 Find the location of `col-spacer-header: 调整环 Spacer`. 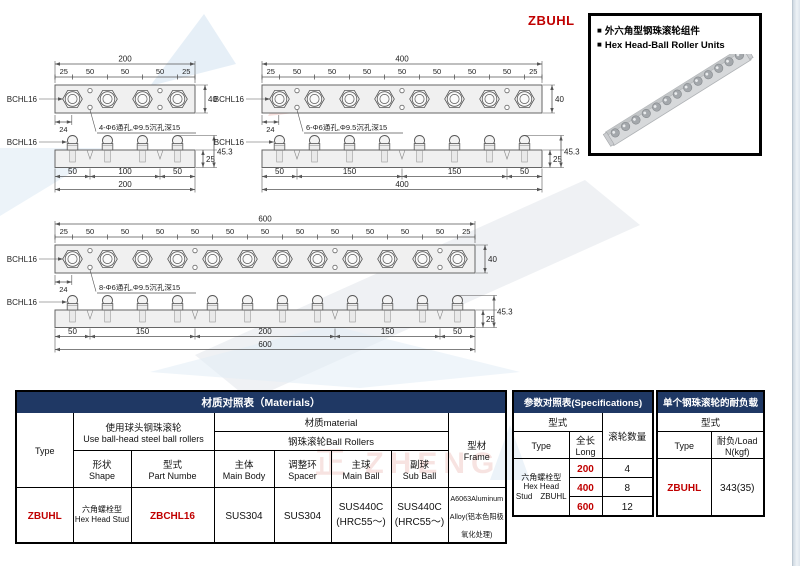

col-spacer-header: 调整环 Spacer is located at coordinates (302, 469).